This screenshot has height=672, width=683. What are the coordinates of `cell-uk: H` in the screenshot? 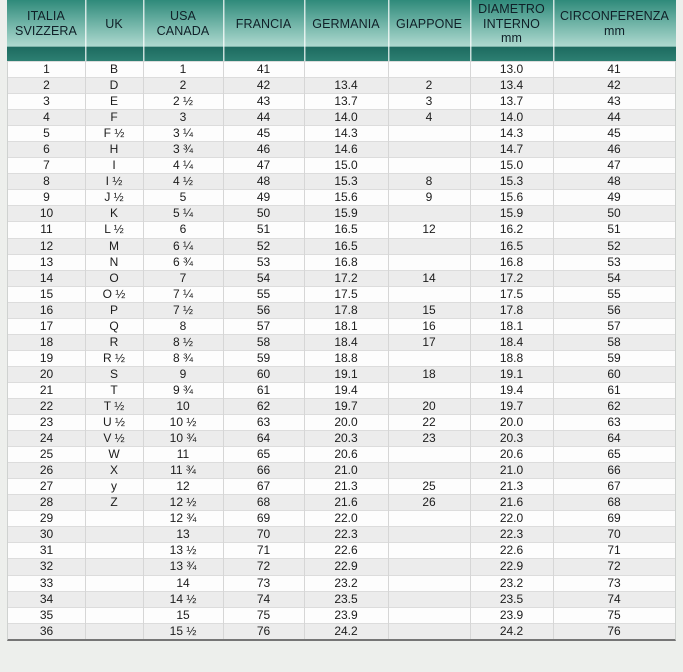 It's located at (114, 149).